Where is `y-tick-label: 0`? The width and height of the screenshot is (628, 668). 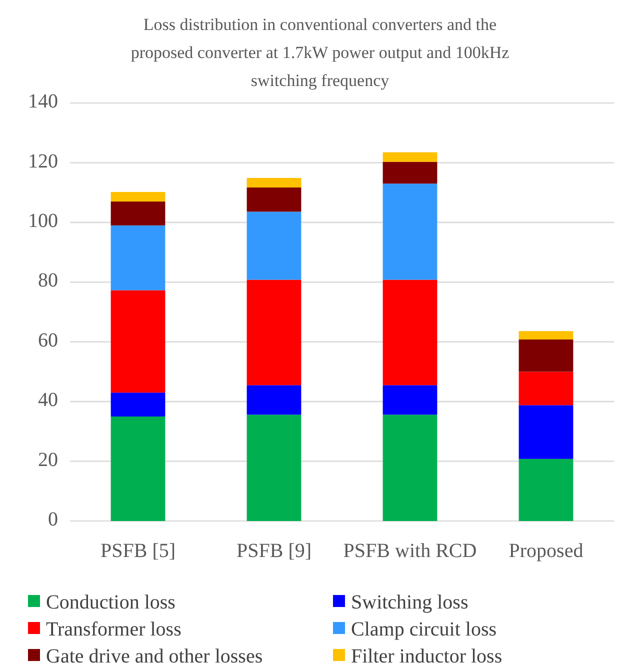
y-tick-label: 0 is located at coordinates (53, 519).